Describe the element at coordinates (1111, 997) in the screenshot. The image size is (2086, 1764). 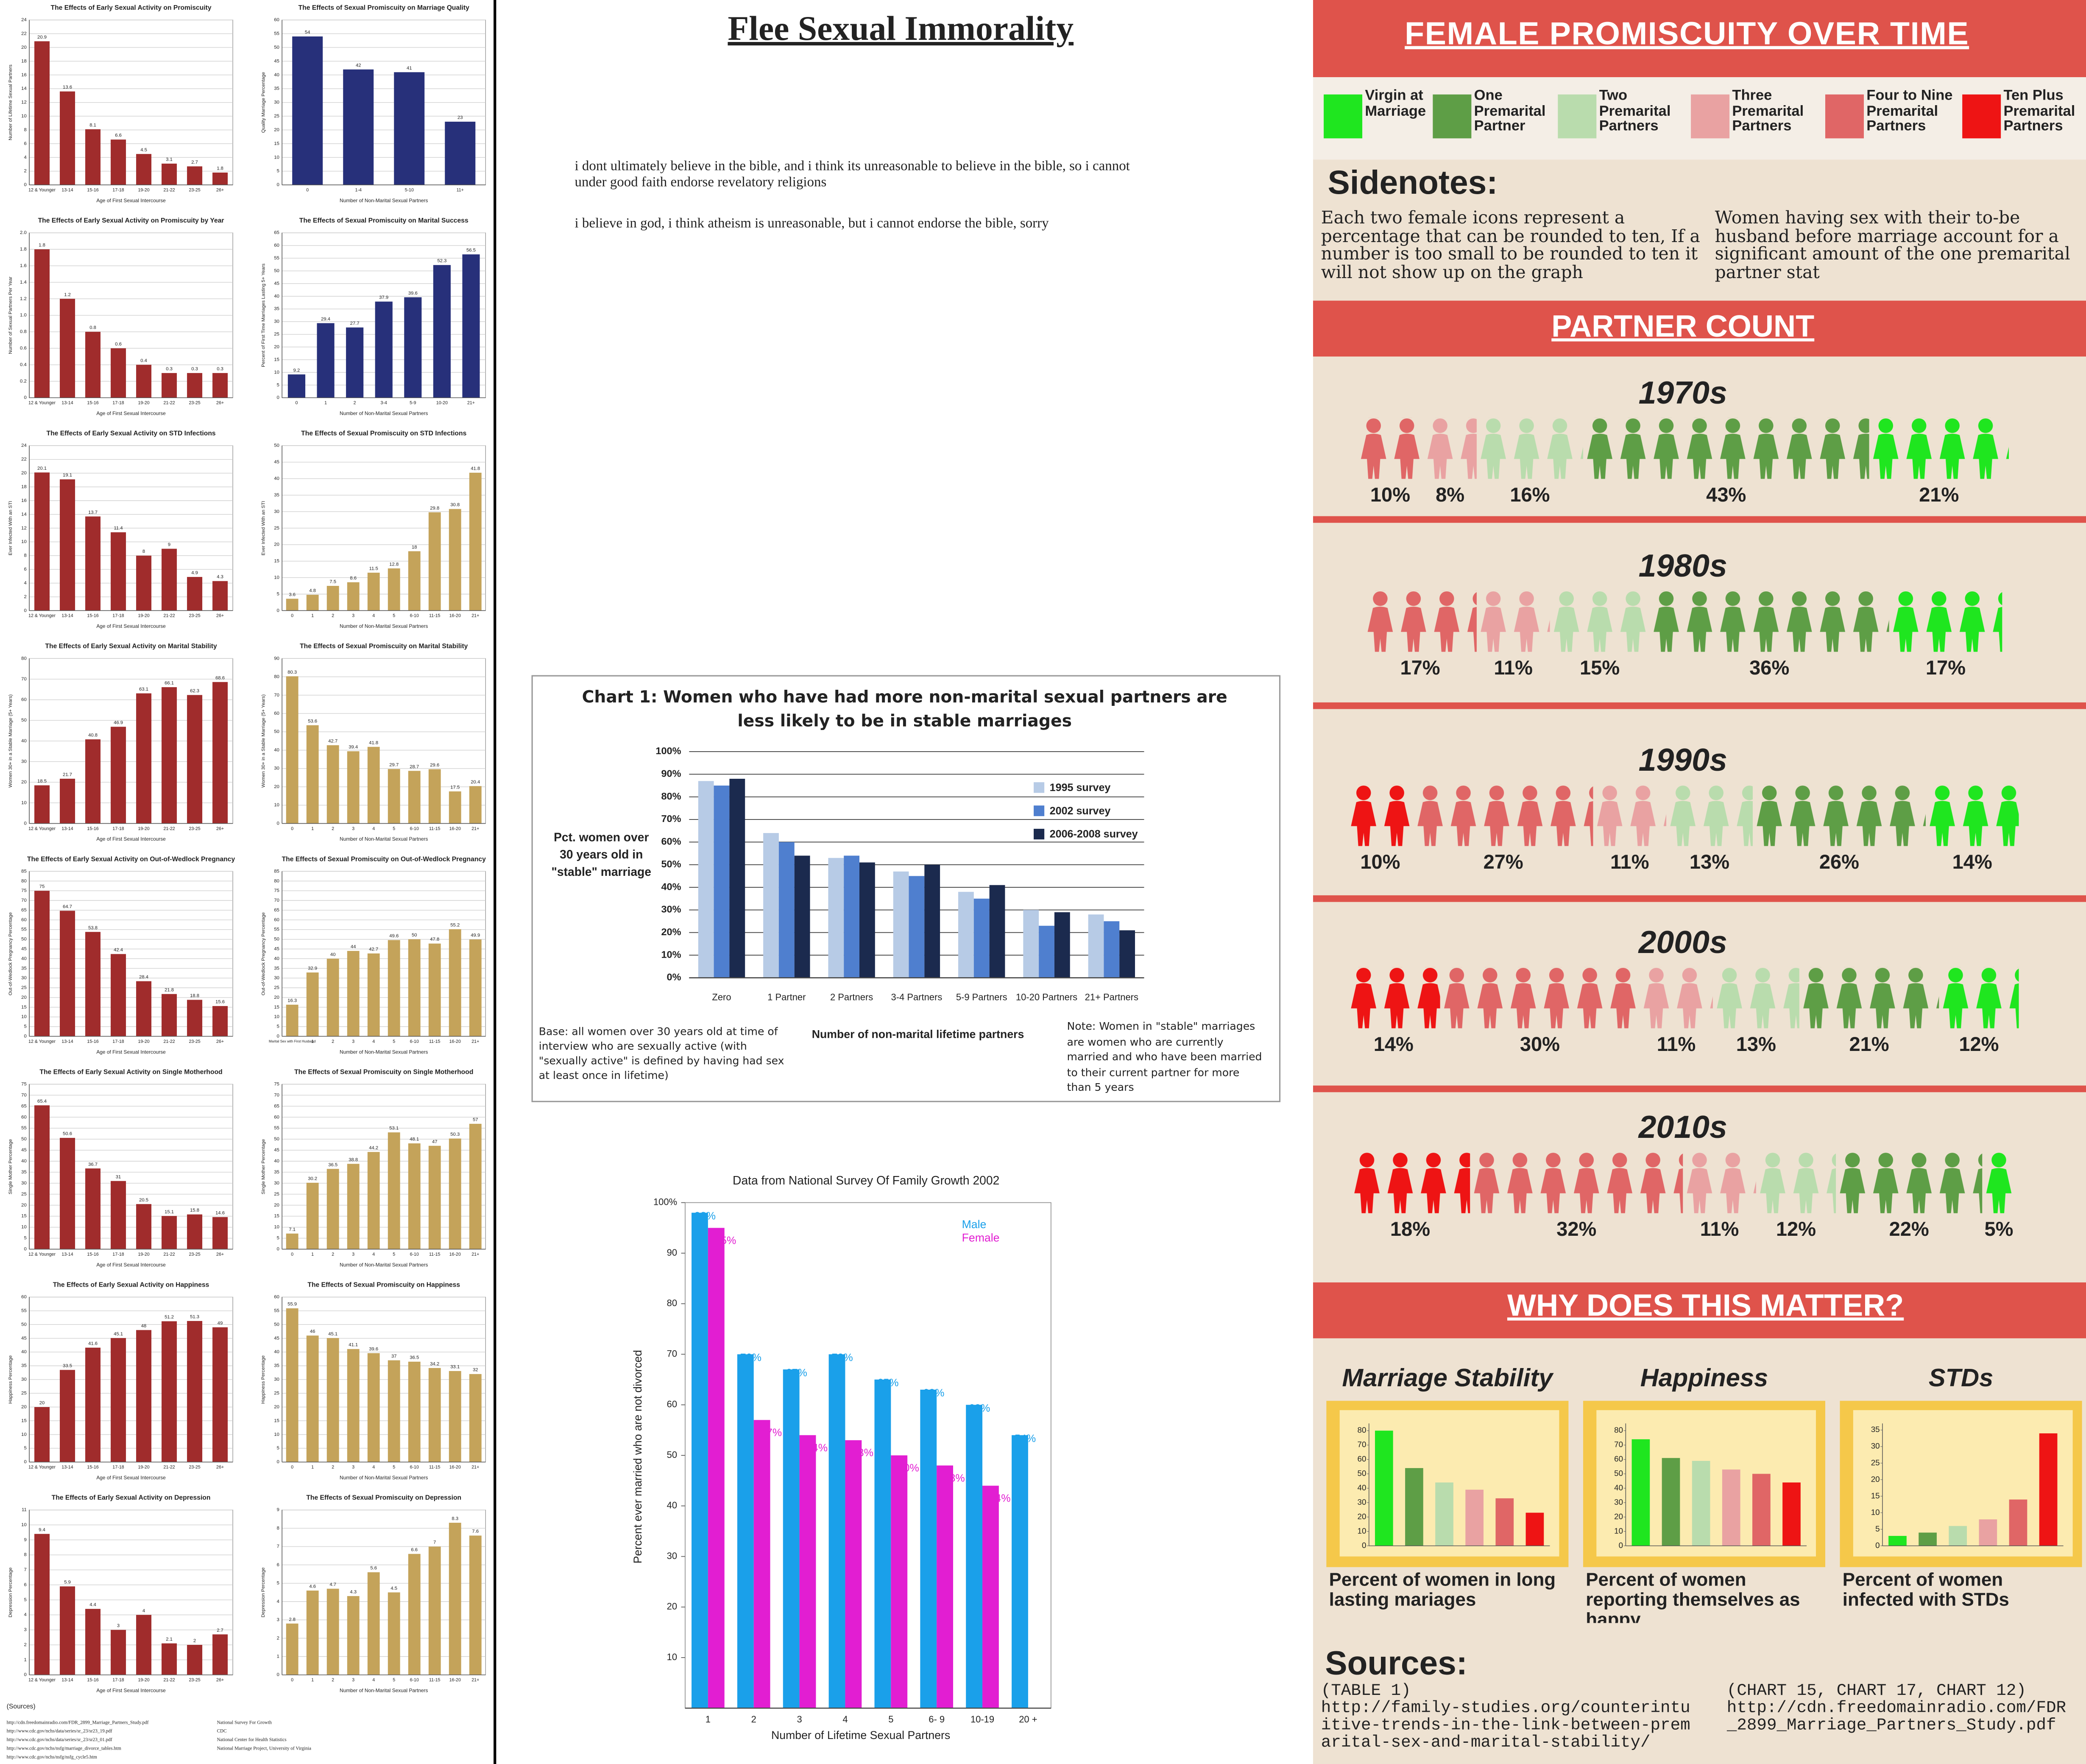
I see `x-tick-label: 21+ Partners` at that location.